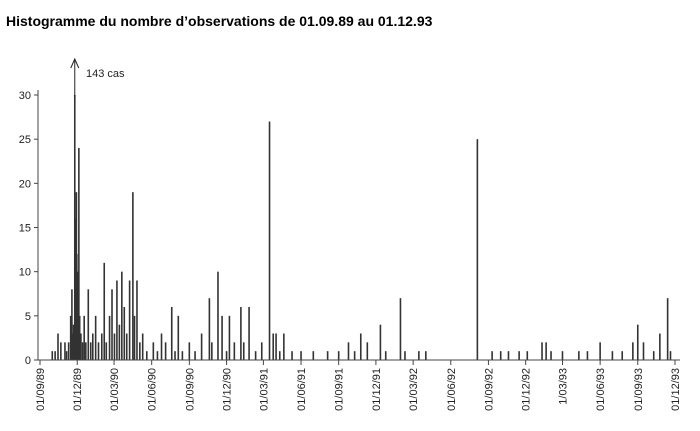 The width and height of the screenshot is (700, 431). I want to click on y-tick-label: 20, so click(25, 184).